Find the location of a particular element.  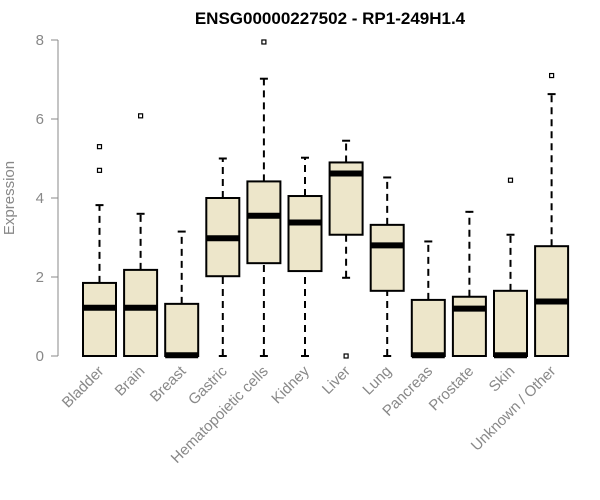

box-lung is located at coordinates (387, 266).